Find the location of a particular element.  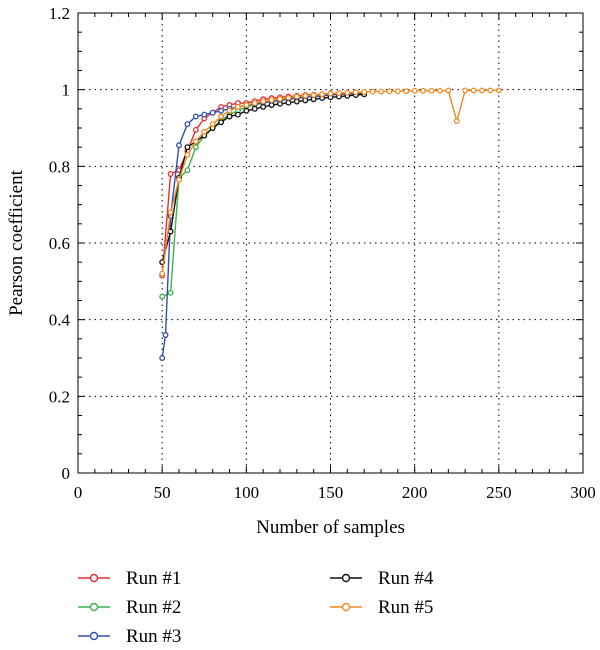

y-tick-label: 0.8 is located at coordinates (59, 166).